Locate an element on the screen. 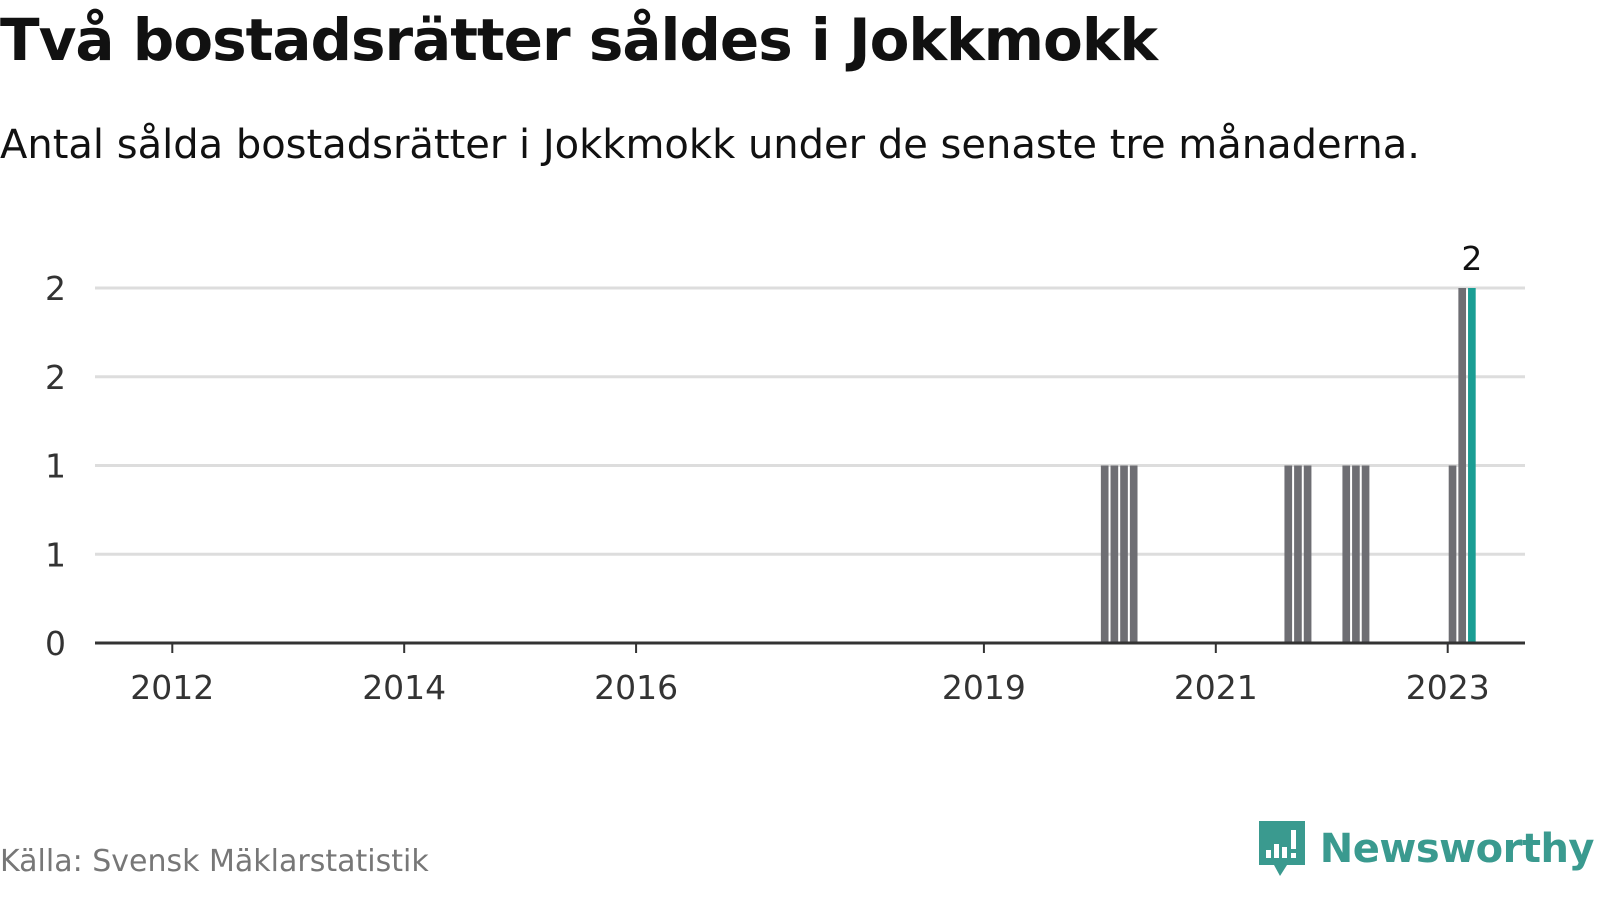 This screenshot has height=900, width=1600. brand-logo: Newsworthy is located at coordinates (1425, 849).